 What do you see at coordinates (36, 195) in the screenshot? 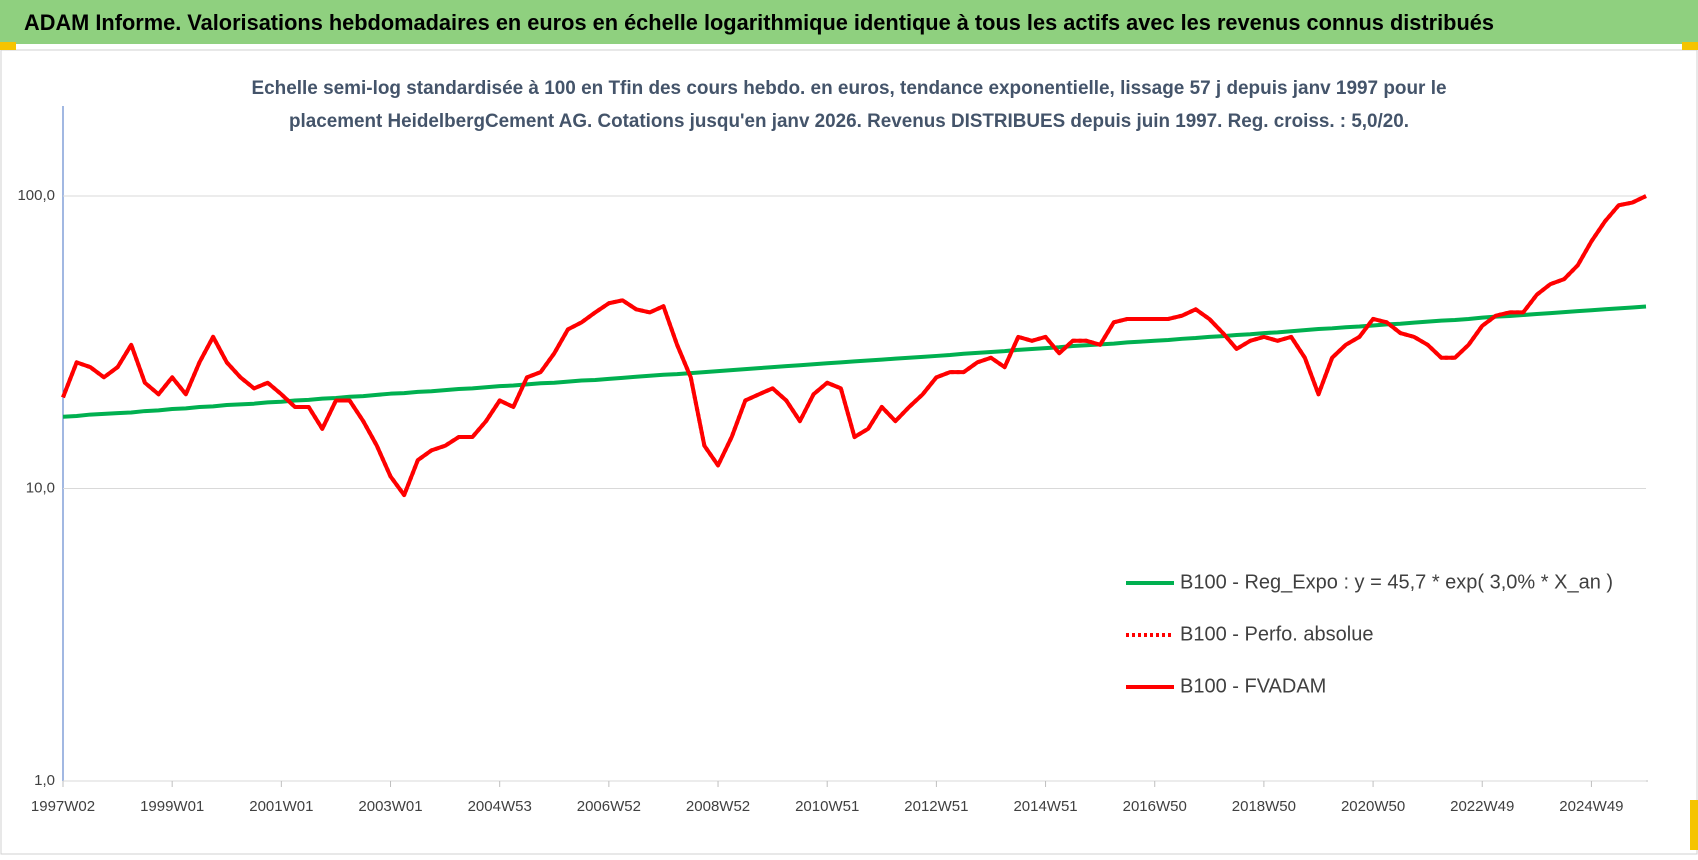
I see `y-tick-label: 100,0` at bounding box center [36, 195].